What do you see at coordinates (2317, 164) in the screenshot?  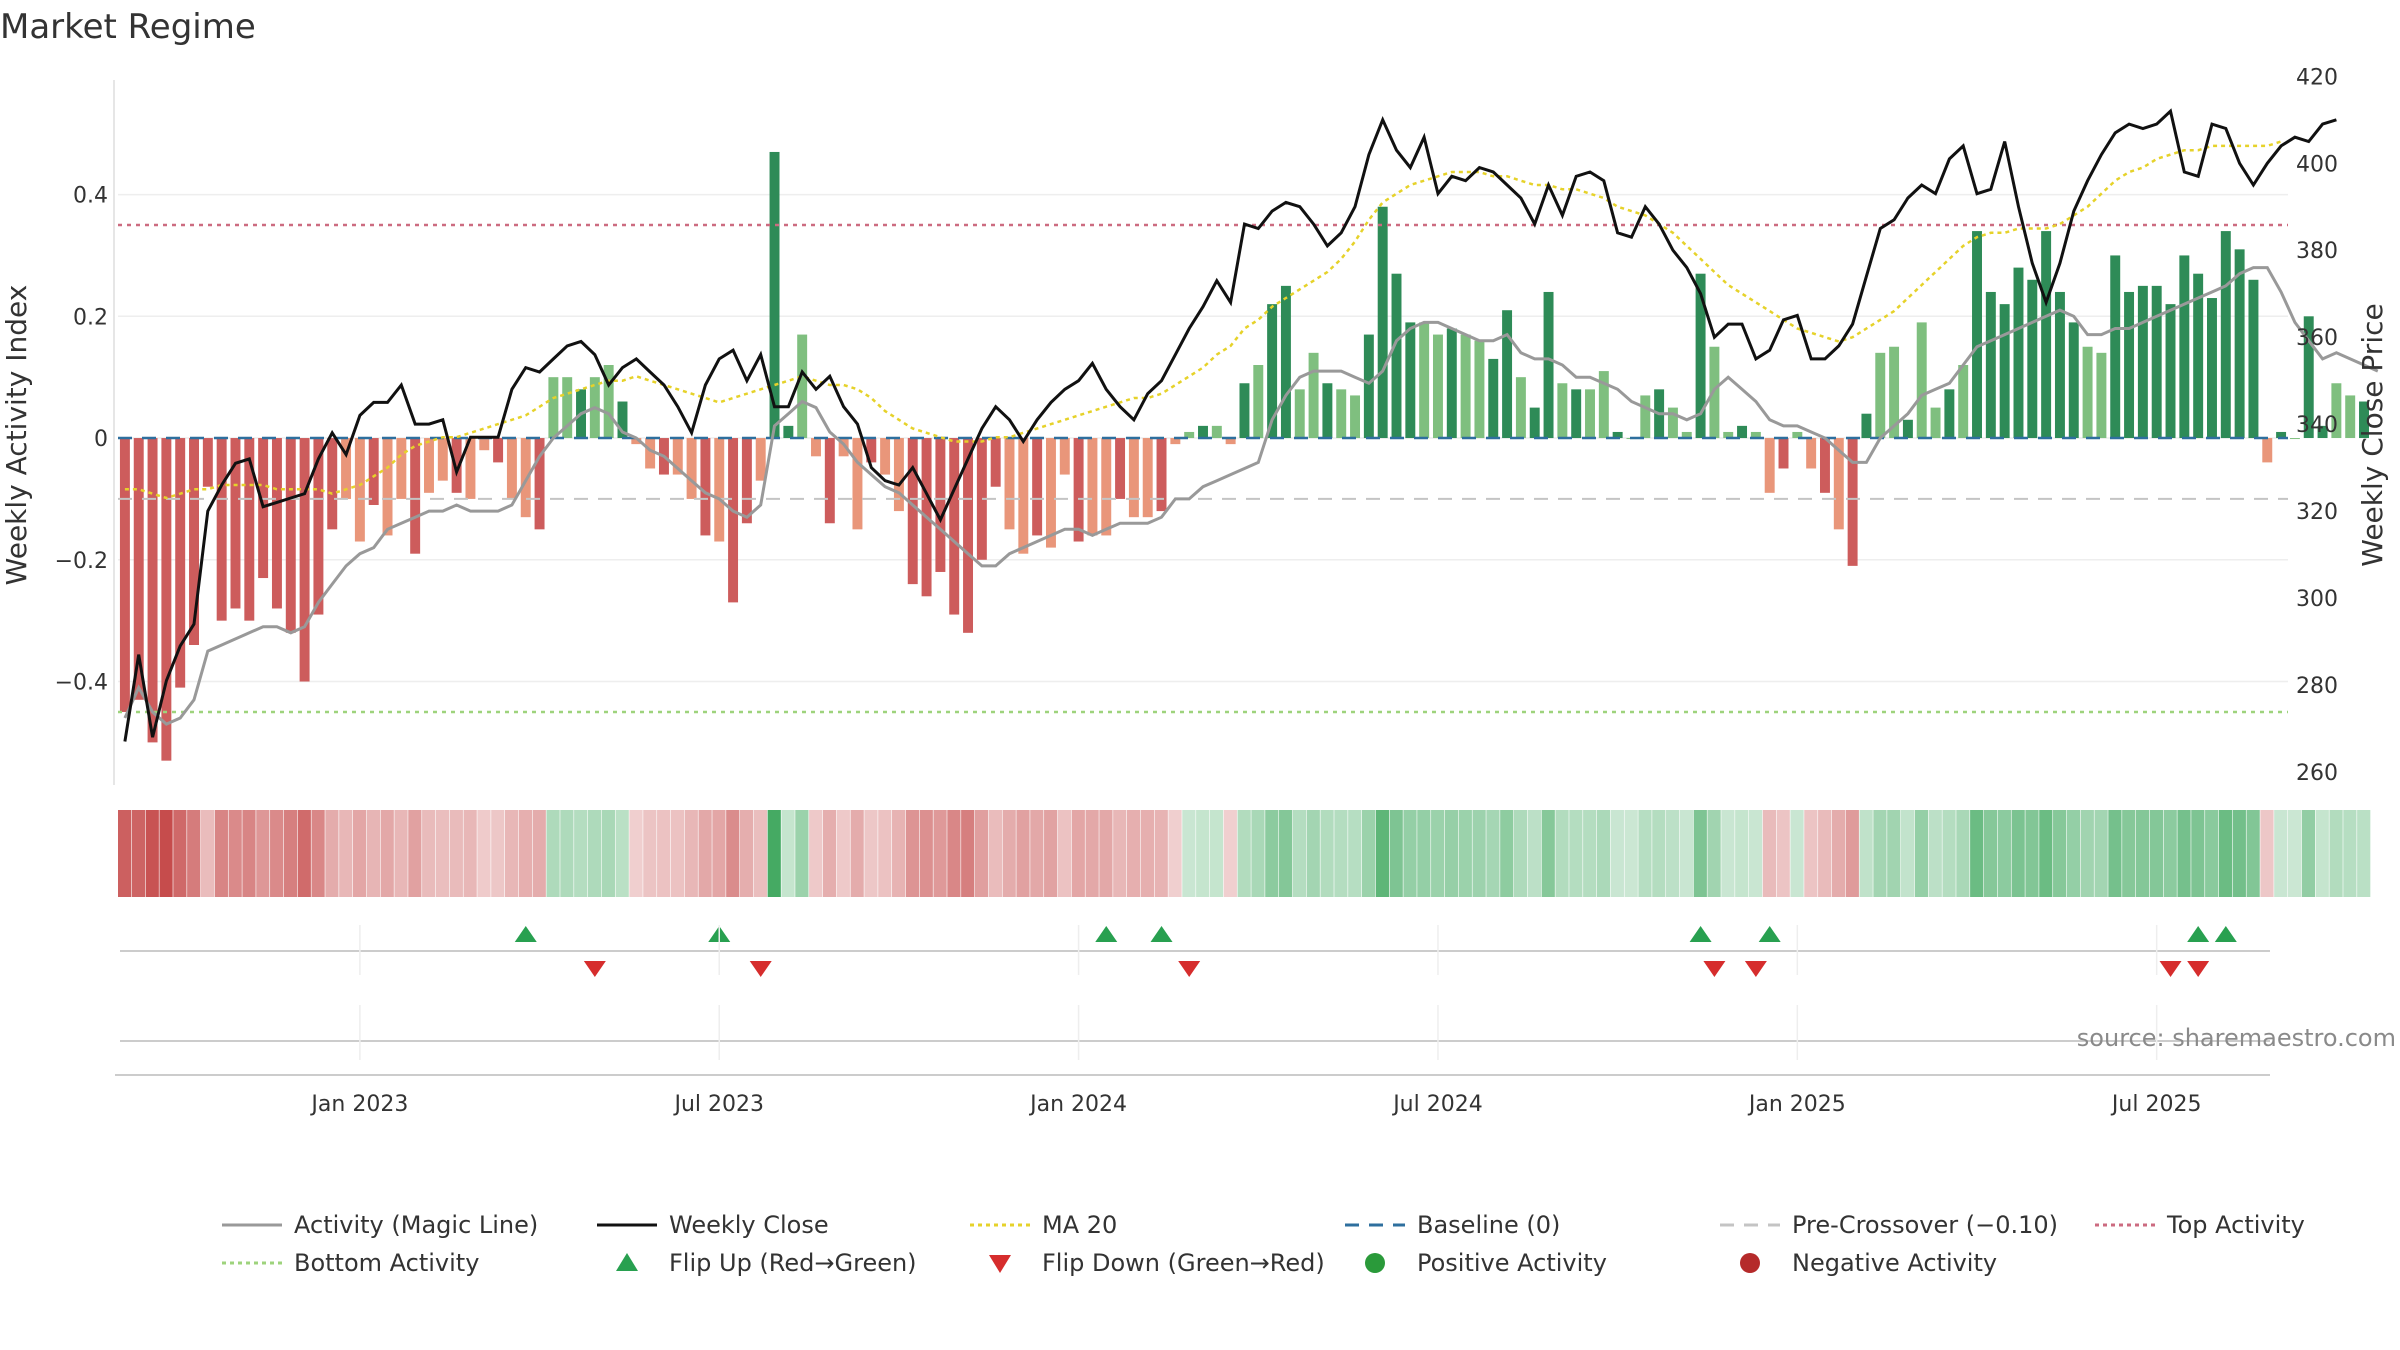 I see `y2-tick-label: 400` at bounding box center [2317, 164].